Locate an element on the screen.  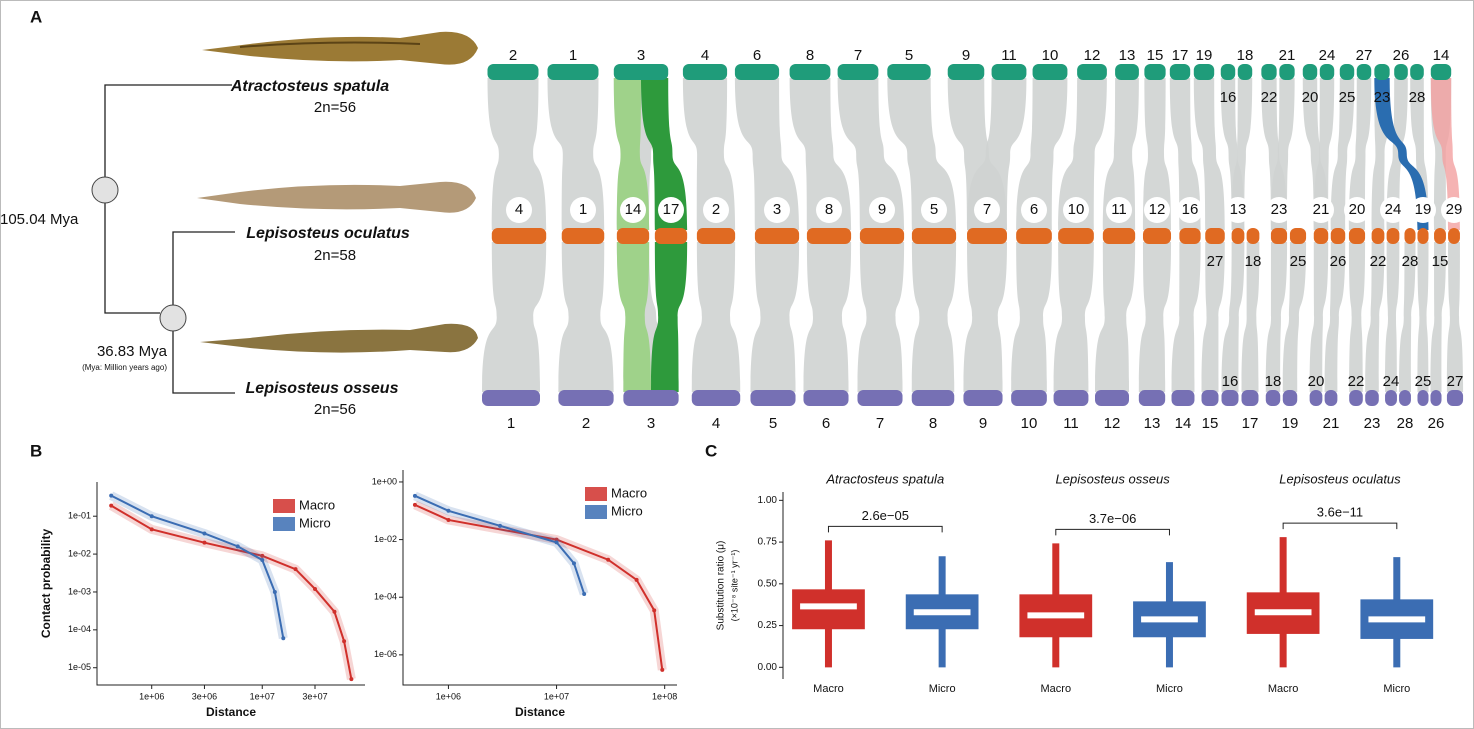
p-value: 3.6e−11 is located at coordinates (1340, 512).